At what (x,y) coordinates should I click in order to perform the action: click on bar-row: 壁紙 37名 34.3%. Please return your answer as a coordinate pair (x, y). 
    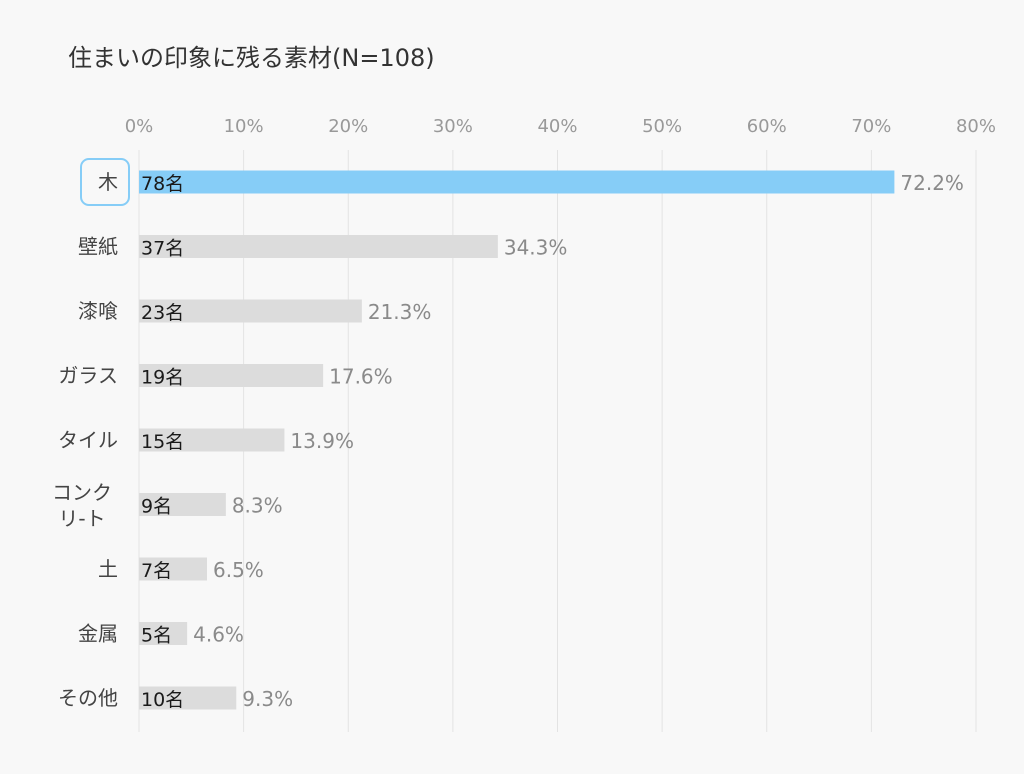
    Looking at the image, I should click on (322, 247).